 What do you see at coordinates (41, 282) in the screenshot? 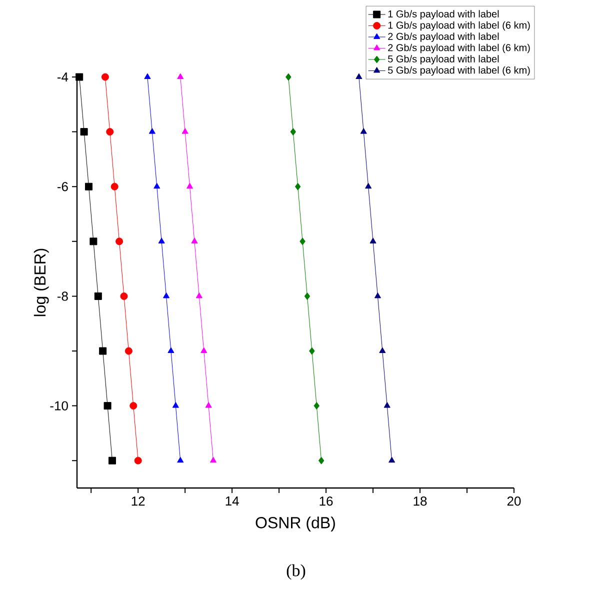
I see `y-axis-title: log (BER)` at bounding box center [41, 282].